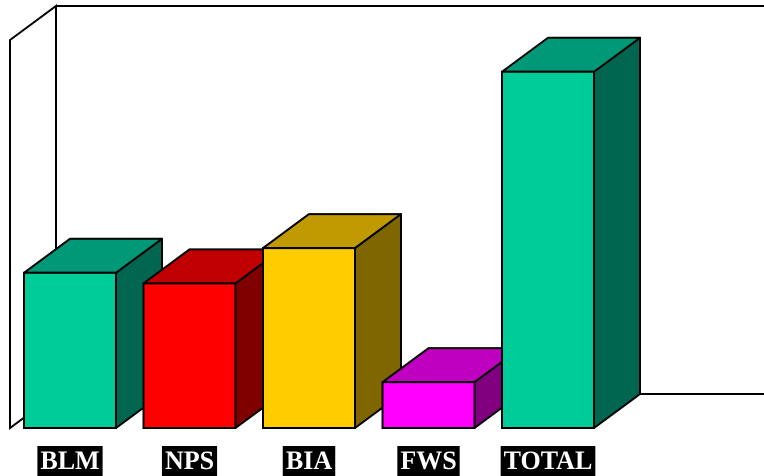 This screenshot has width=764, height=476. What do you see at coordinates (189, 355) in the screenshot?
I see `bar-front-nps` at bounding box center [189, 355].